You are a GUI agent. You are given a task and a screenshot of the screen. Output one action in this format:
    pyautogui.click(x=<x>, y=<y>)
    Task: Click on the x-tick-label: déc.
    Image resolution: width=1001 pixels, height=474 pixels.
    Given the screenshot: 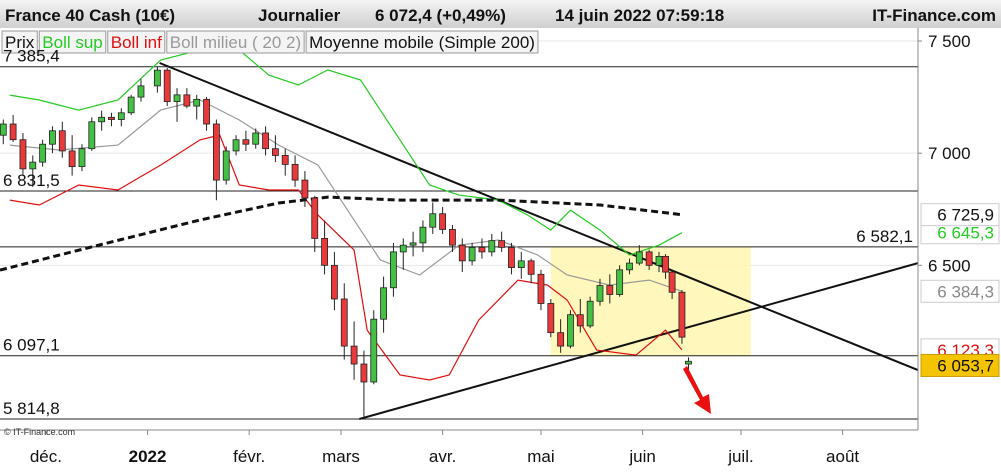 What is the action you would take?
    pyautogui.click(x=46, y=456)
    